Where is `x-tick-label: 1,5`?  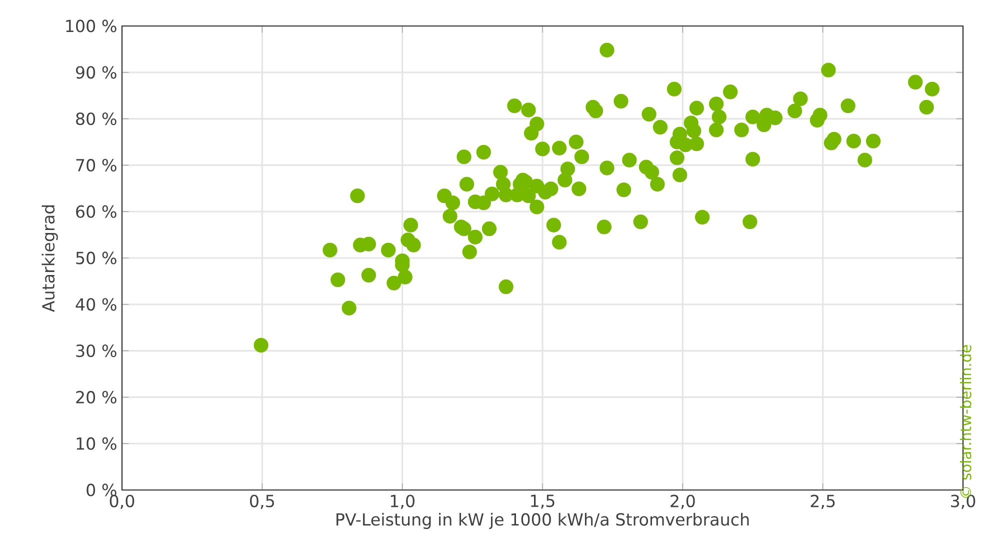
x-tick-label: 1,5 is located at coordinates (542, 501).